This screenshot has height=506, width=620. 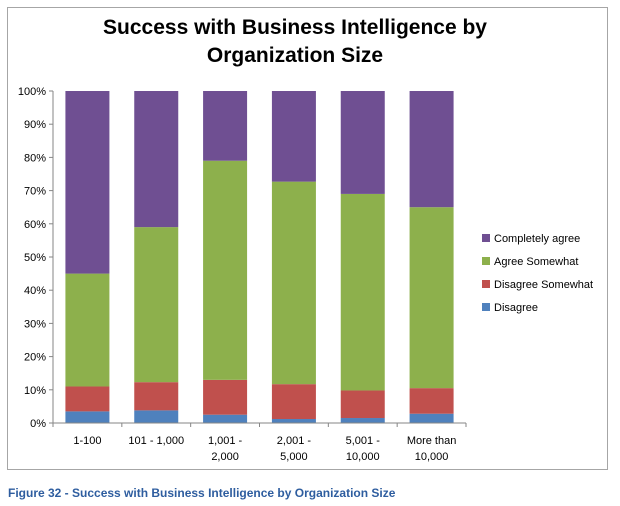 I want to click on x-tick-label: 1-100, so click(x=87, y=441).